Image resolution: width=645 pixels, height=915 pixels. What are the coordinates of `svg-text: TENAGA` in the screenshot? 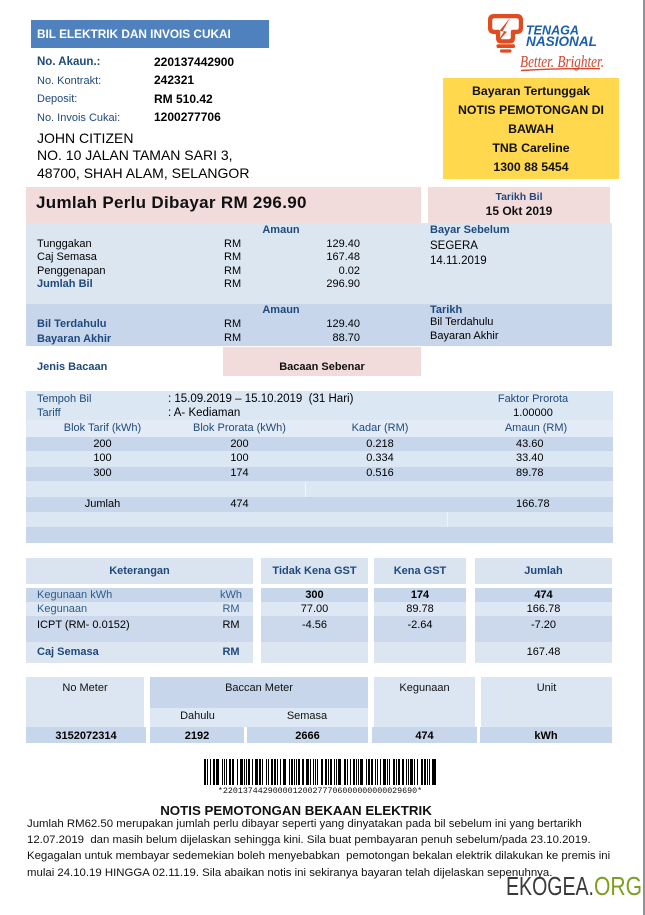 It's located at (552, 30).